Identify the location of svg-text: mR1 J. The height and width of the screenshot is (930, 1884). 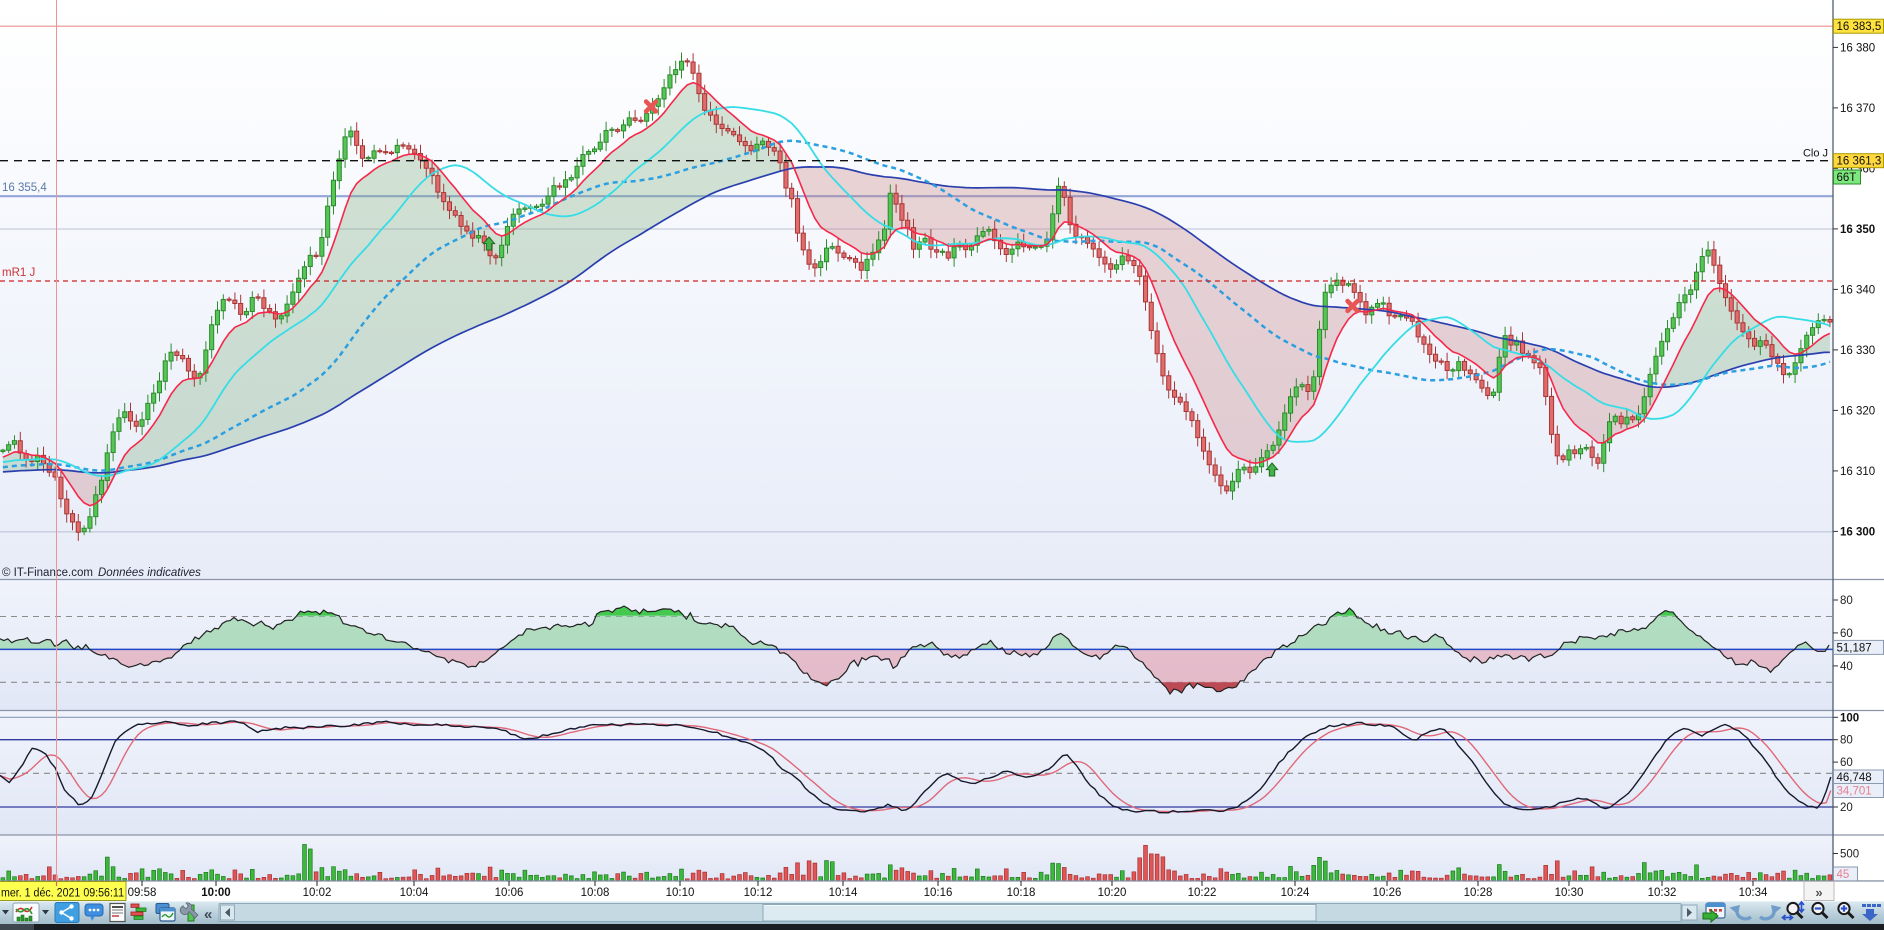
(18, 273).